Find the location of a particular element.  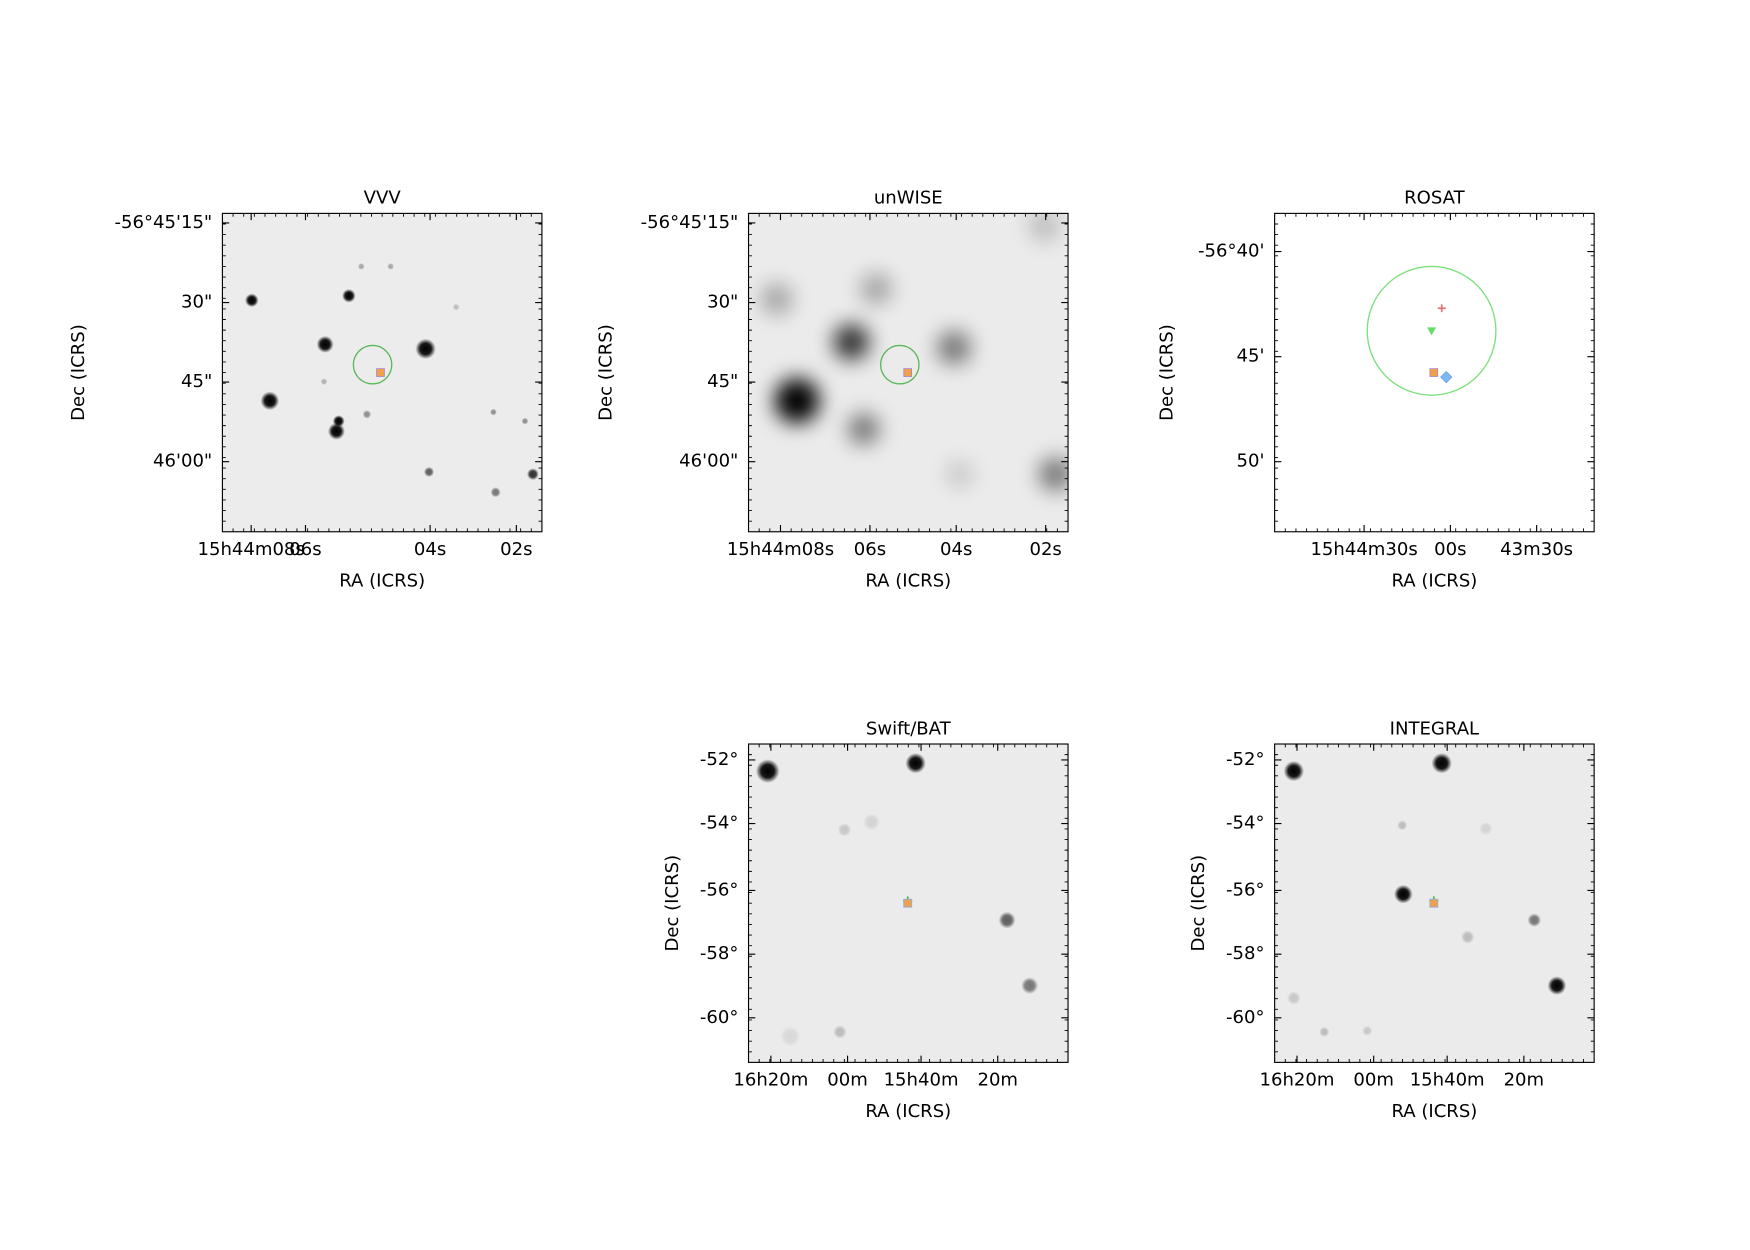

x-tick-label: 16h20m is located at coordinates (770, 1079).